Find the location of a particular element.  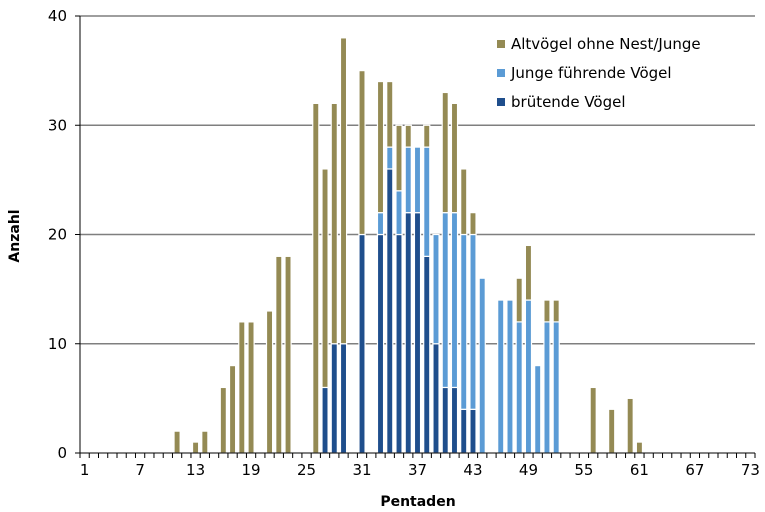

x-tick-label: 1 is located at coordinates (85, 470).